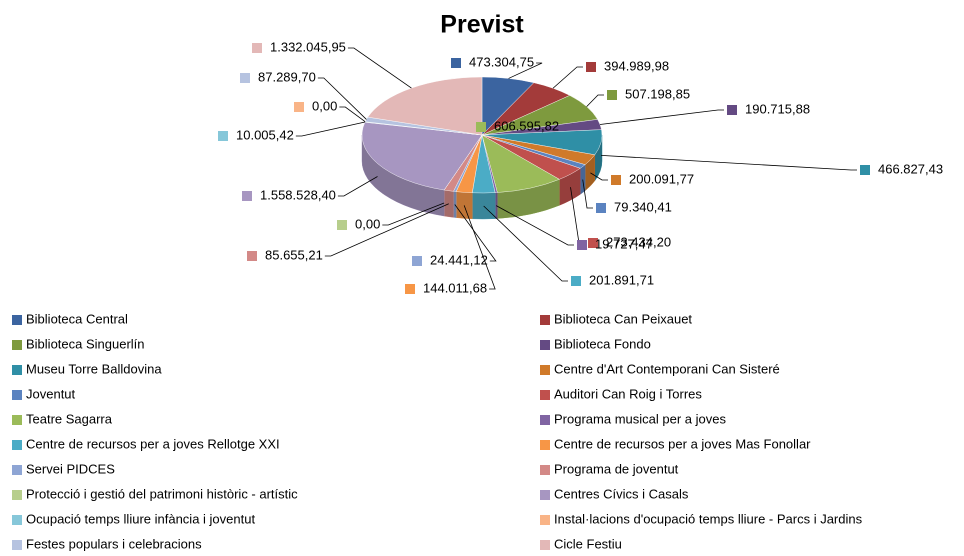 The height and width of the screenshot is (556, 964). What do you see at coordinates (624, 243) in the screenshot?
I see `data-label: 19.727,47` at bounding box center [624, 243].